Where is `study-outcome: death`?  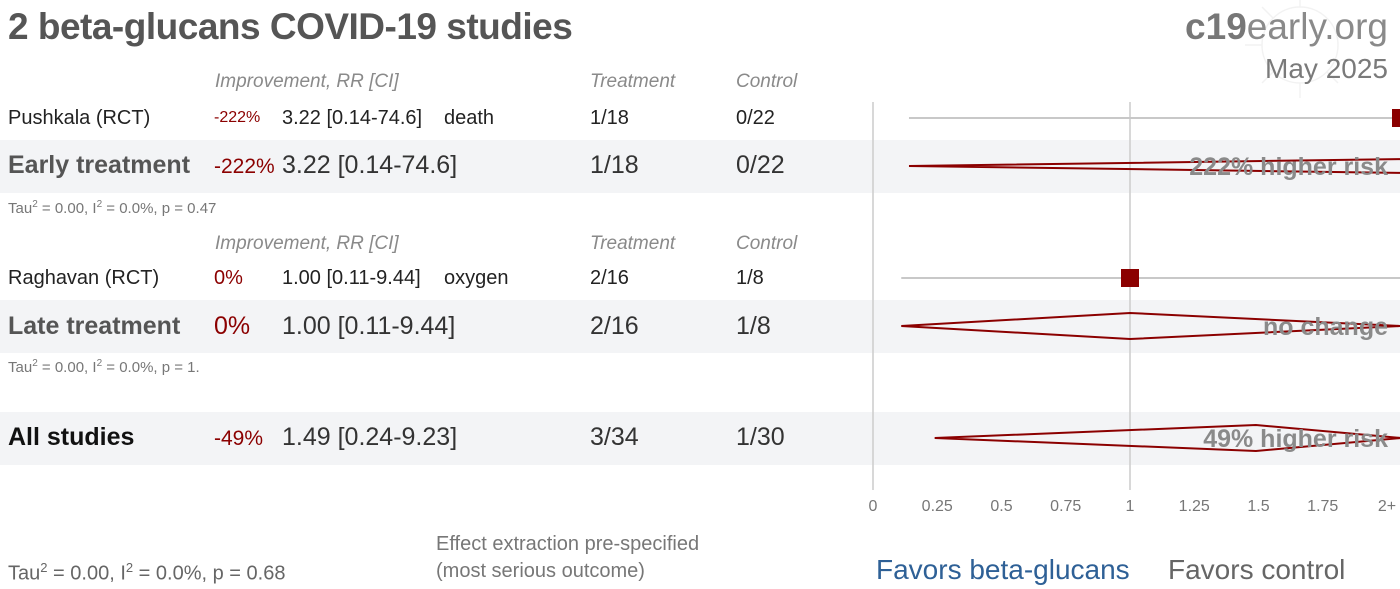
study-outcome: death is located at coordinates (469, 118).